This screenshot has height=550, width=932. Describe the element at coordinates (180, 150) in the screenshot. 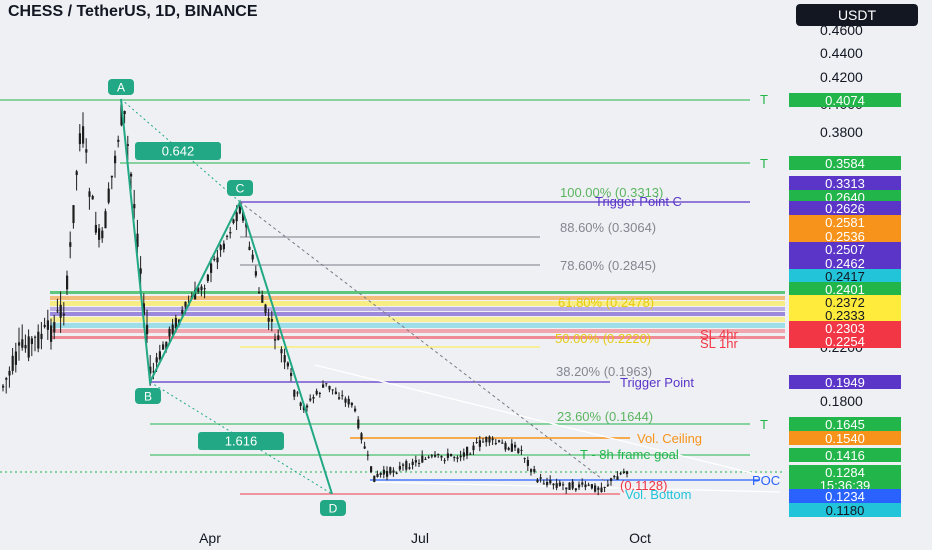

I see `ac-dotted-line` at that location.